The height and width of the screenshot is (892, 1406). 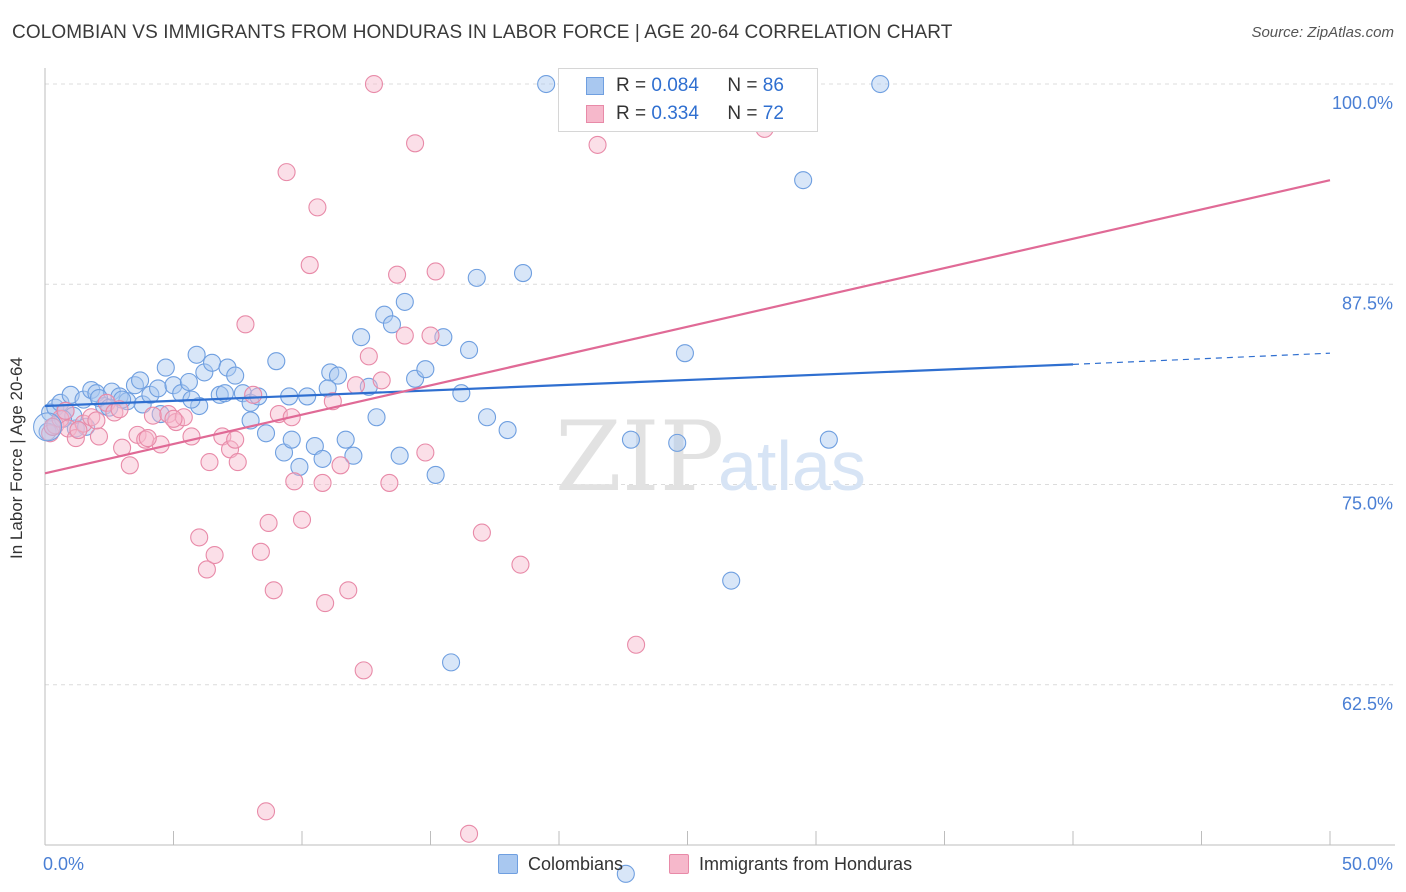 What do you see at coordinates (675, 85) in the screenshot?
I see `legend-r-value-colombians: 0.084` at bounding box center [675, 85].